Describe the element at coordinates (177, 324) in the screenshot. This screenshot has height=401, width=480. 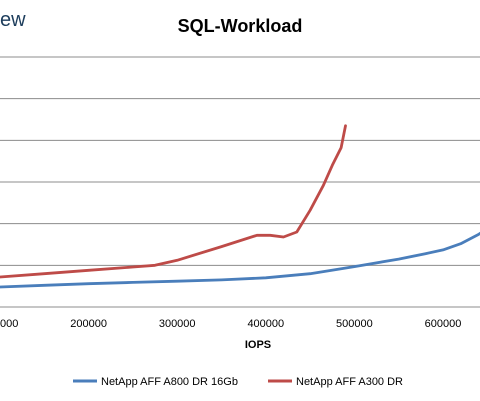
I see `x-tick-label-2: 300000` at that location.